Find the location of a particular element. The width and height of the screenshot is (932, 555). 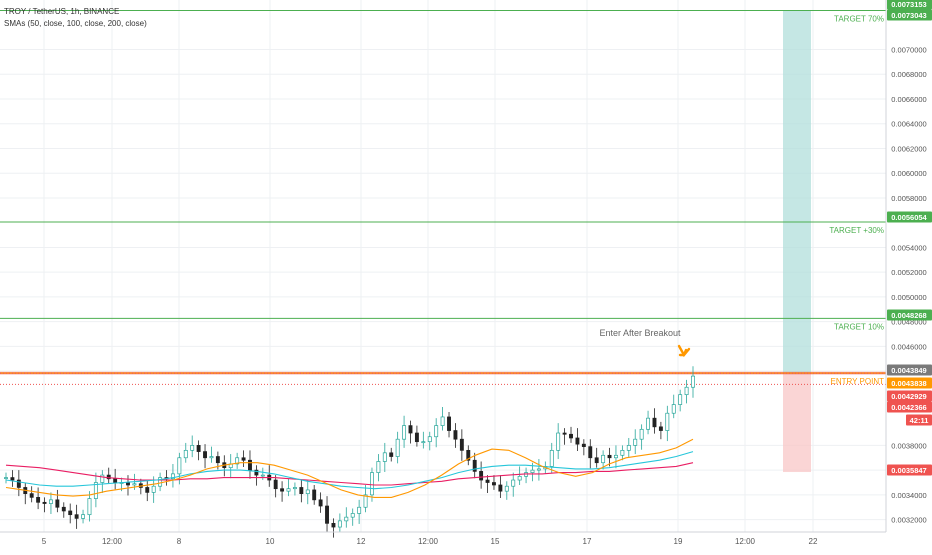

sma50-line is located at coordinates (349, 468).